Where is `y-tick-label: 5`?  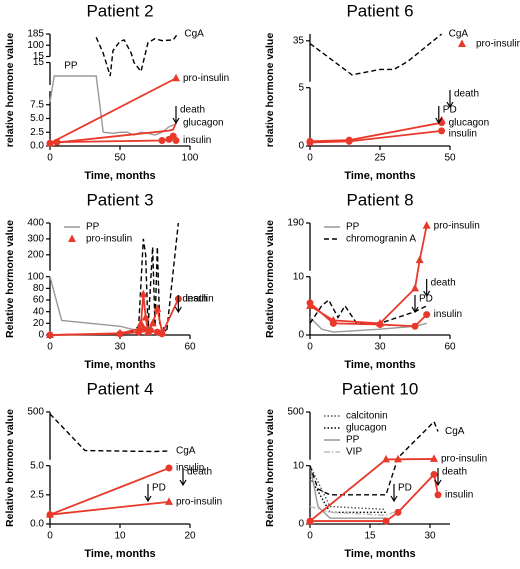 y-tick-label: 5 is located at coordinates (301, 87).